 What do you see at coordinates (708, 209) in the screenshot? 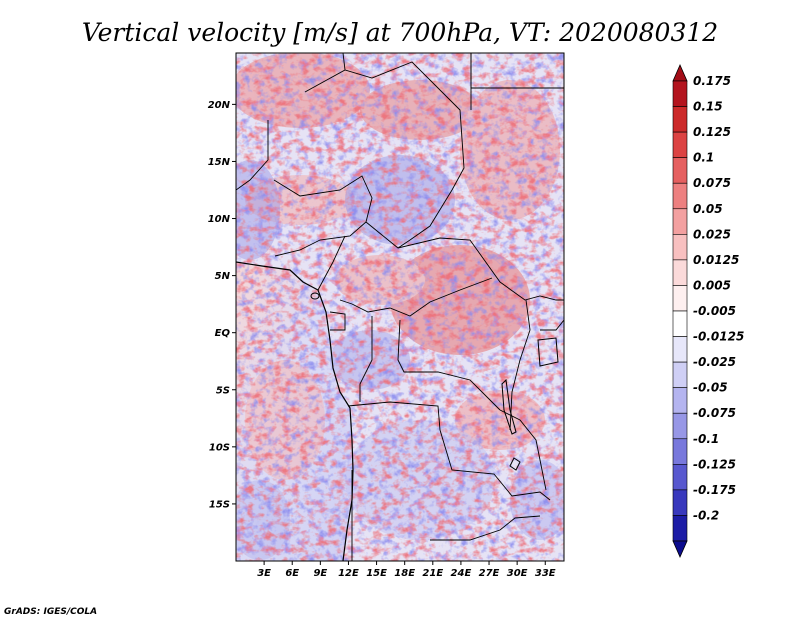
I see `colorbar-label: 0.05` at bounding box center [708, 209].